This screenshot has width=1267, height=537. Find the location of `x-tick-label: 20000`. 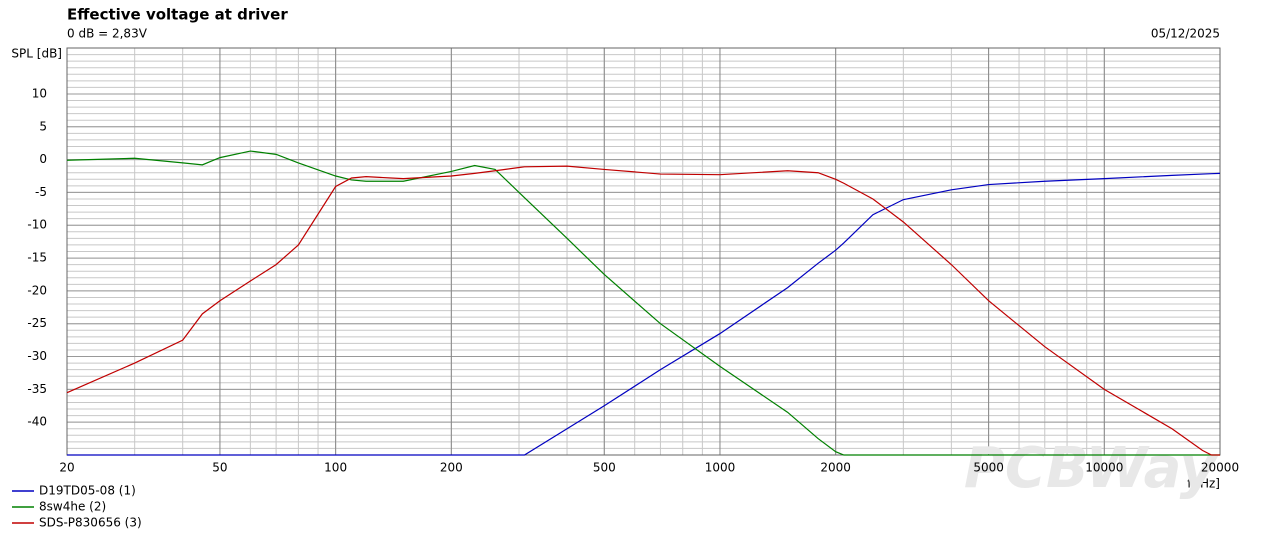

x-tick-label: 20000 is located at coordinates (1220, 468).